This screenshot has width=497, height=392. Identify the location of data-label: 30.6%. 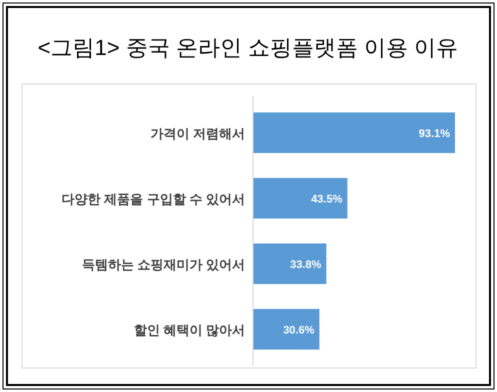
(299, 330).